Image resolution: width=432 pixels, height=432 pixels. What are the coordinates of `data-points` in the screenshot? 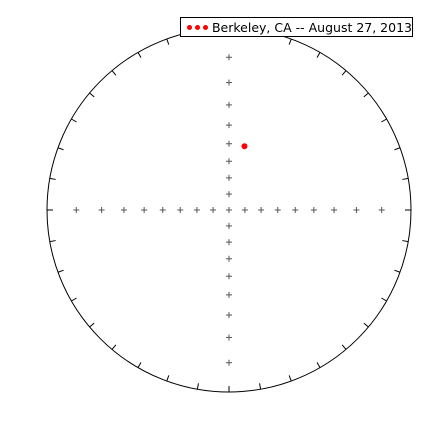 It's located at (244, 146).